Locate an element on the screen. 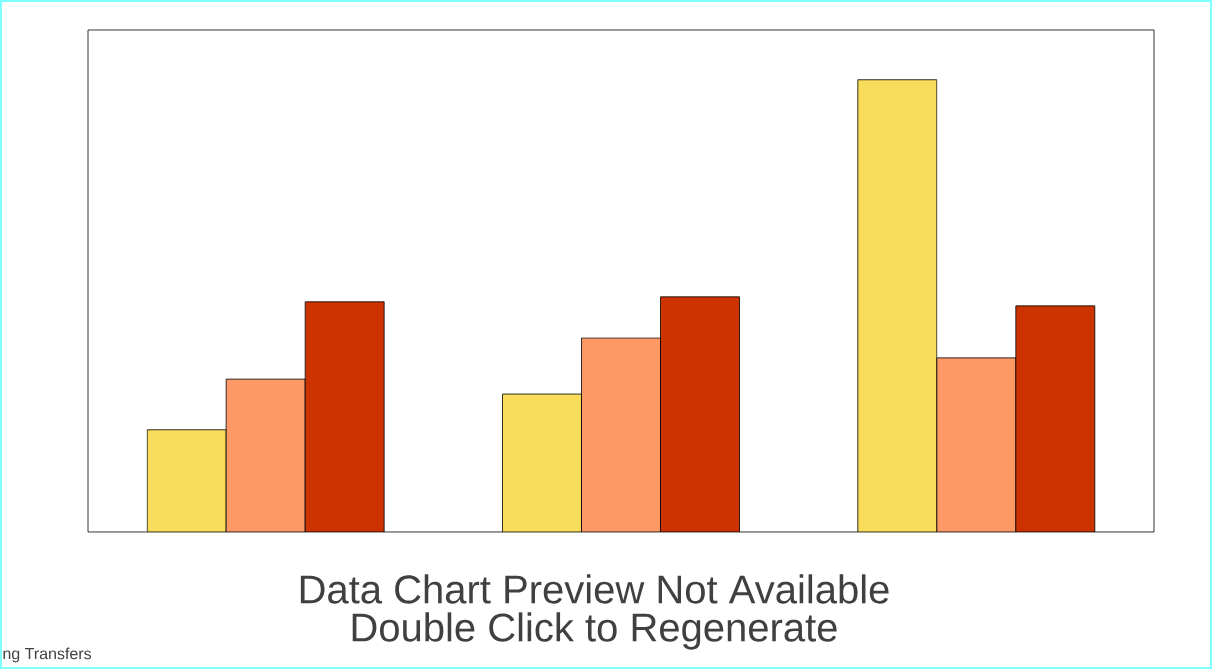 The width and height of the screenshot is (1212, 669). text: Double Click to Regenerate is located at coordinates (594, 631).